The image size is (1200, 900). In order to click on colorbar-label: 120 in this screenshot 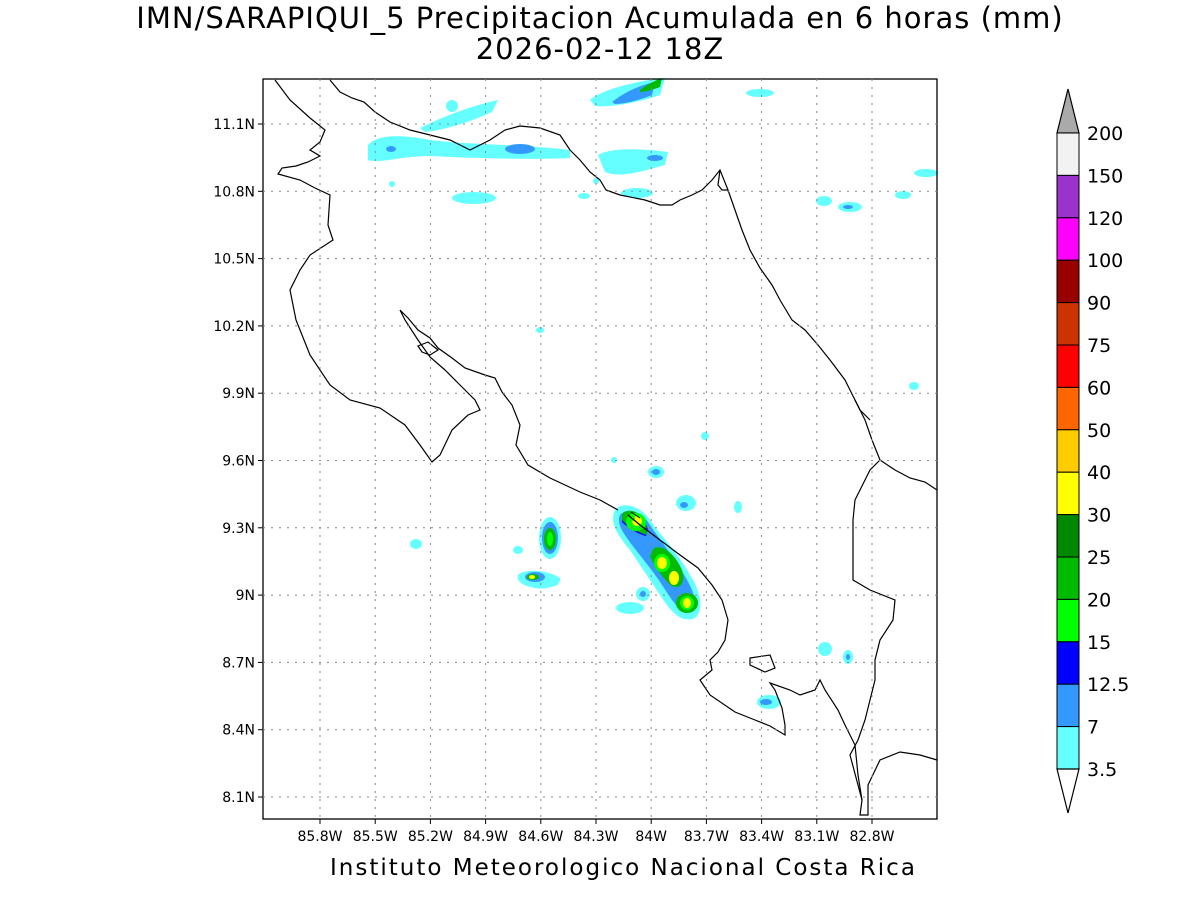, I will do `click(1105, 219)`.